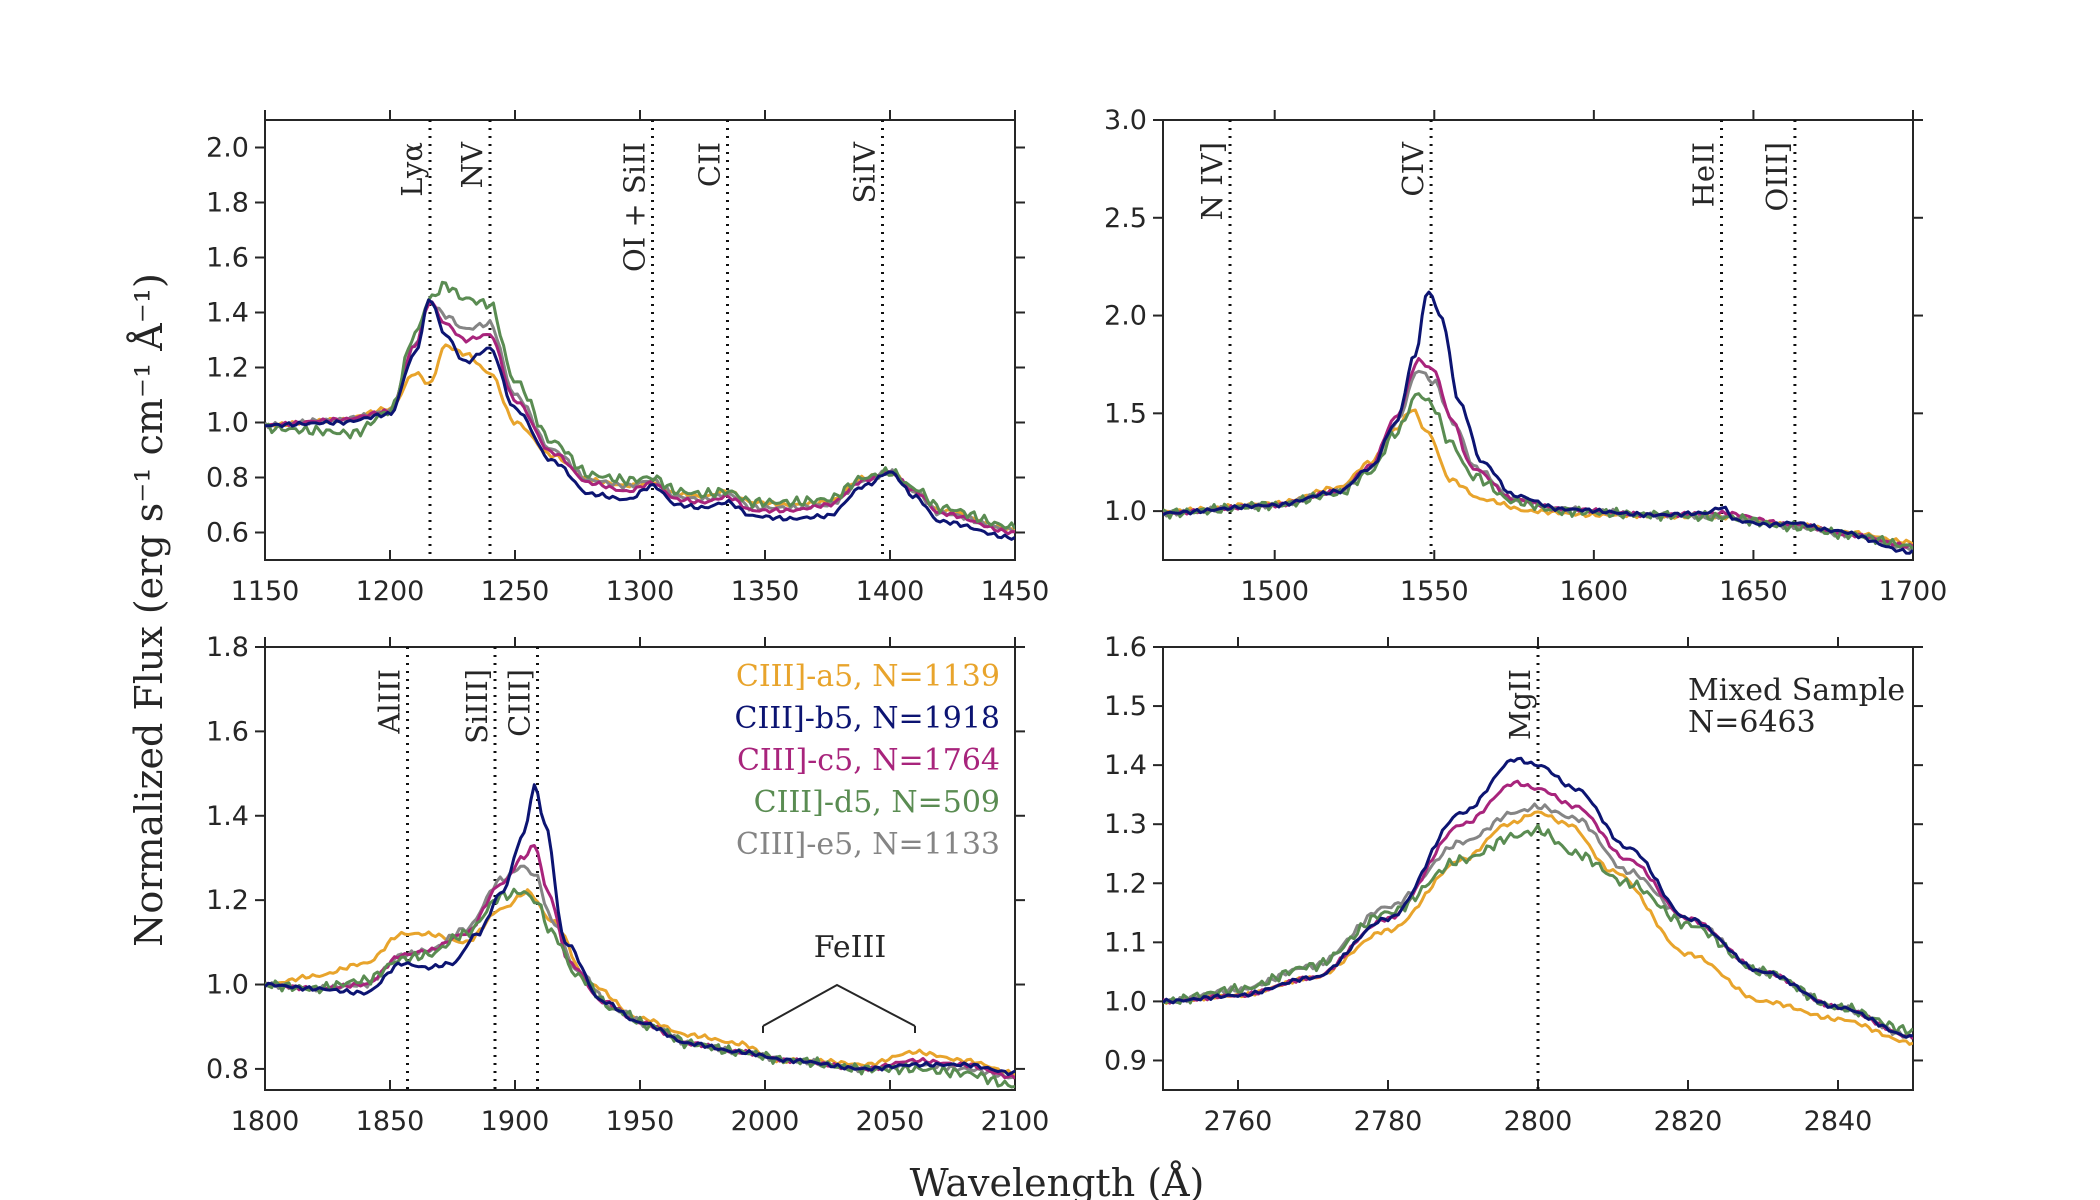 This screenshot has width=2100, height=1200. Describe the element at coordinates (1593, 591) in the screenshot. I see `x-tick-label: 1600` at that location.